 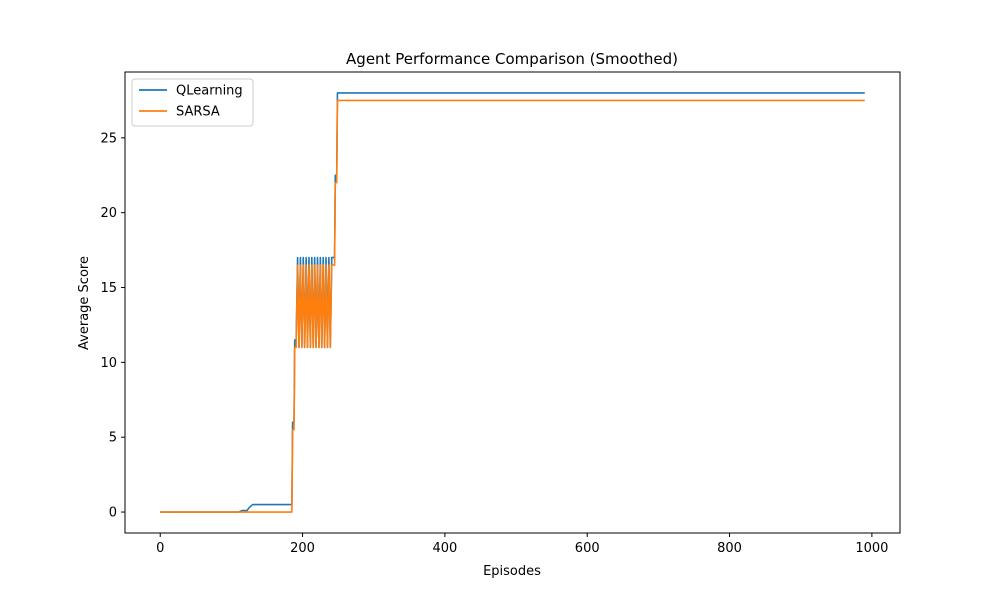 What do you see at coordinates (198, 112) in the screenshot?
I see `legend-label-sarsa: SARSA` at bounding box center [198, 112].